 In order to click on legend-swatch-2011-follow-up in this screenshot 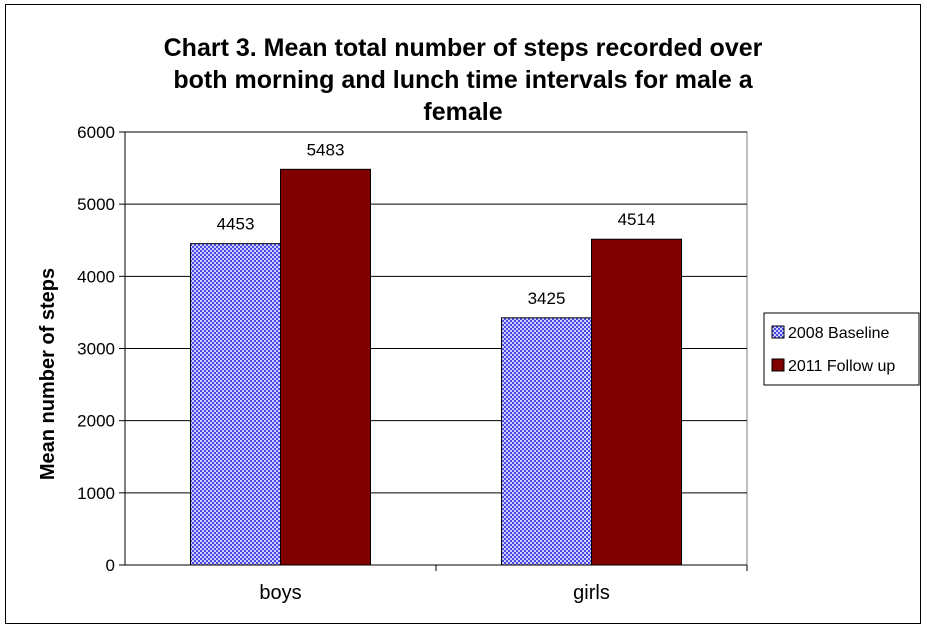, I will do `click(778, 365)`.